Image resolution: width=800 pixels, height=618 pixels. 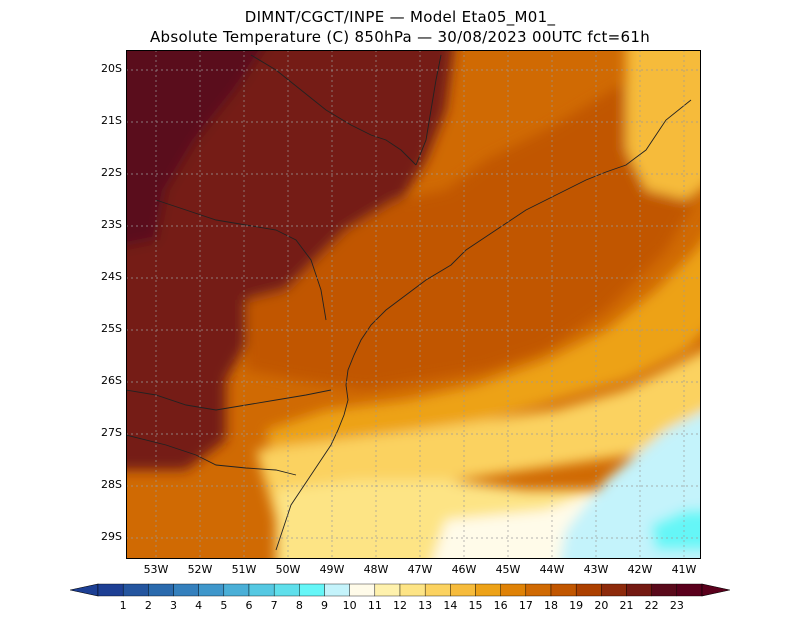 What do you see at coordinates (111, 536) in the screenshot?
I see `lat-label-29S: 29S` at bounding box center [111, 536].